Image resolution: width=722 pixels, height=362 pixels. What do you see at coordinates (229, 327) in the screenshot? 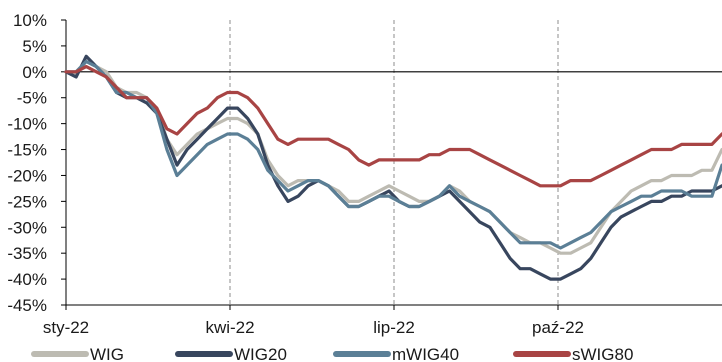
I see `x-tick-label: kwi-22` at bounding box center [229, 327].